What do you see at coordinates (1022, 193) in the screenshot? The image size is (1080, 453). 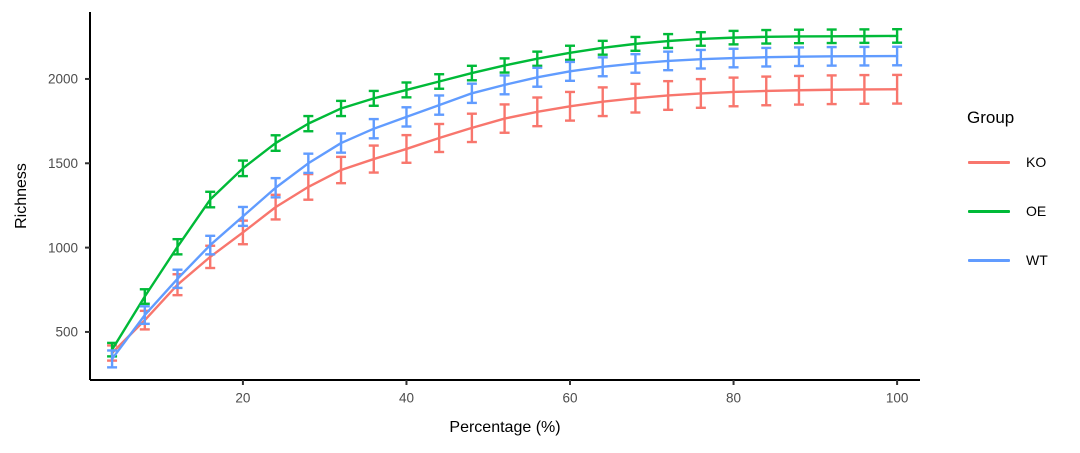 I see `legend: Group KO OE WT` at bounding box center [1022, 193].